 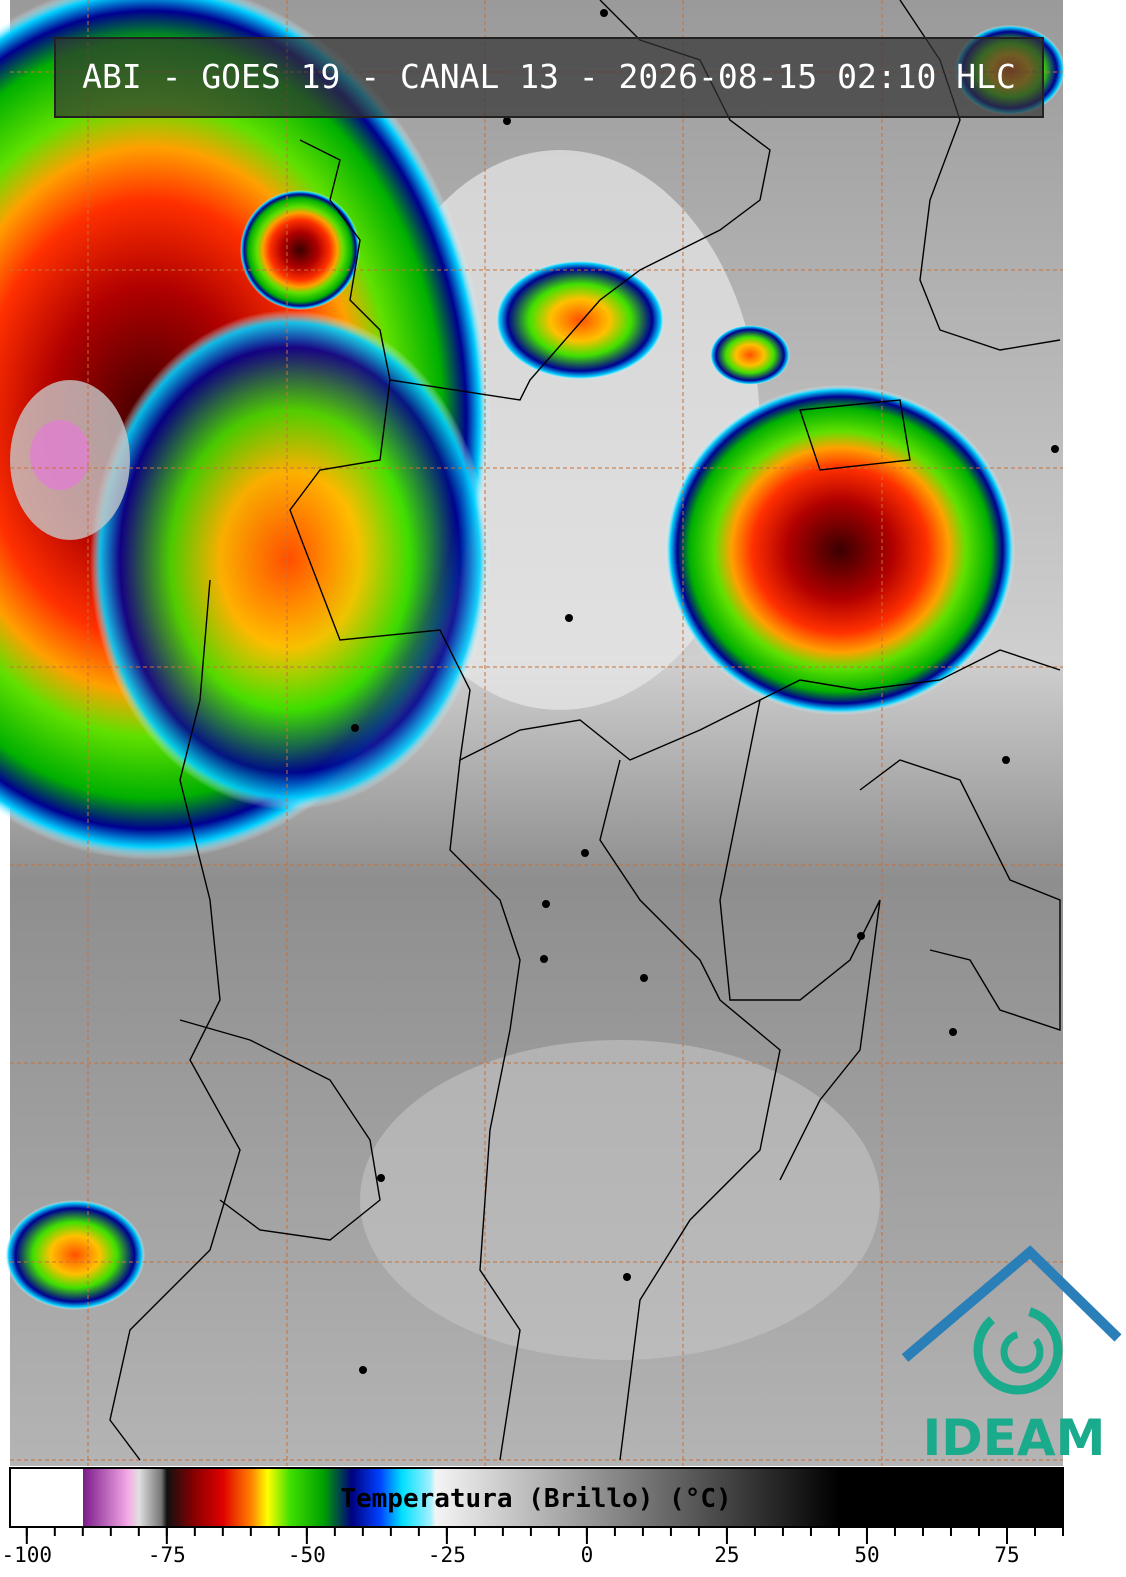 What do you see at coordinates (1014, 1438) in the screenshot?
I see `logo-text: IDEAM` at bounding box center [1014, 1438].